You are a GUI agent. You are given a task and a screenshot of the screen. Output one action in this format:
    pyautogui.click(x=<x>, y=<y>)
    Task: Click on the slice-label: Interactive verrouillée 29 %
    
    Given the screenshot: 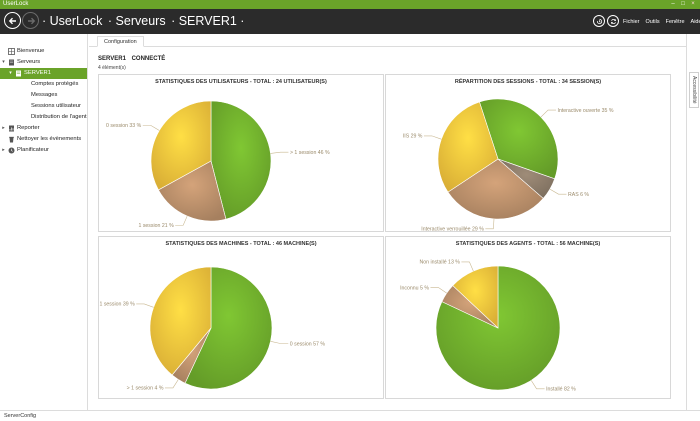 What is the action you would take?
    pyautogui.click(x=452, y=230)
    